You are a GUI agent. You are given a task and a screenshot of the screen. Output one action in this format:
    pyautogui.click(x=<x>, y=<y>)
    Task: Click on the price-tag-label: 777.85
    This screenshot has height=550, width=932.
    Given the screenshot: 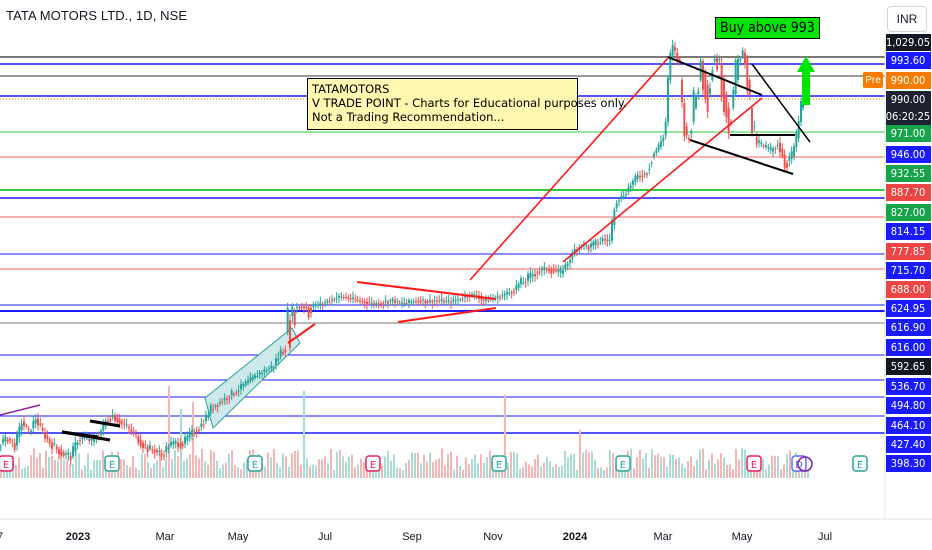 What is the action you would take?
    pyautogui.click(x=908, y=251)
    